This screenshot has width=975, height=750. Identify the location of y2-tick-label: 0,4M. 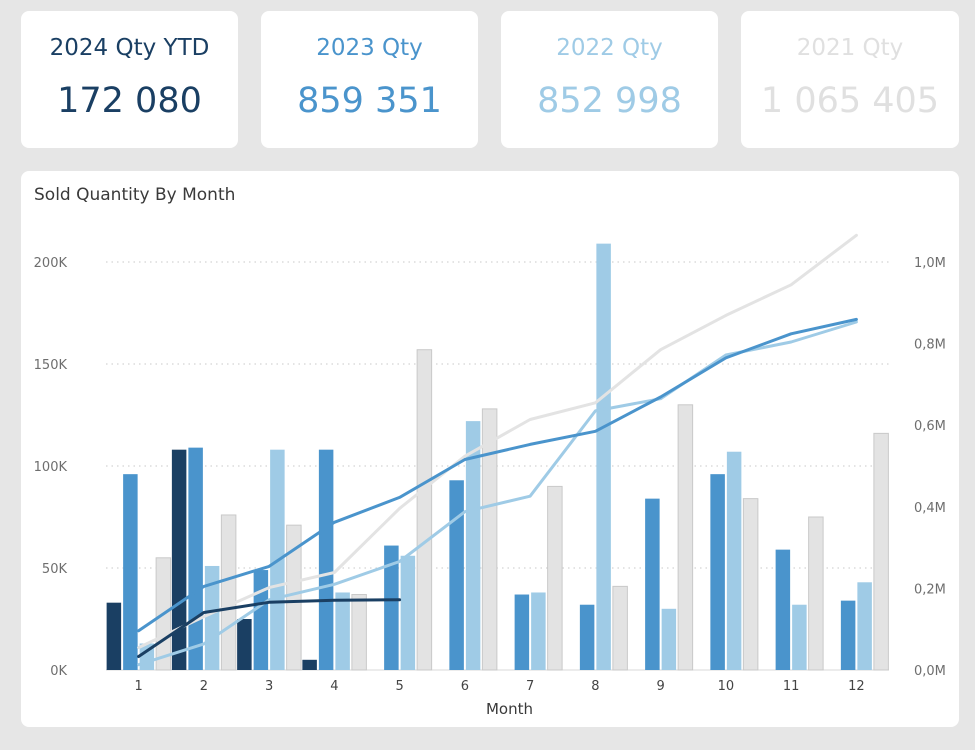
(930, 508).